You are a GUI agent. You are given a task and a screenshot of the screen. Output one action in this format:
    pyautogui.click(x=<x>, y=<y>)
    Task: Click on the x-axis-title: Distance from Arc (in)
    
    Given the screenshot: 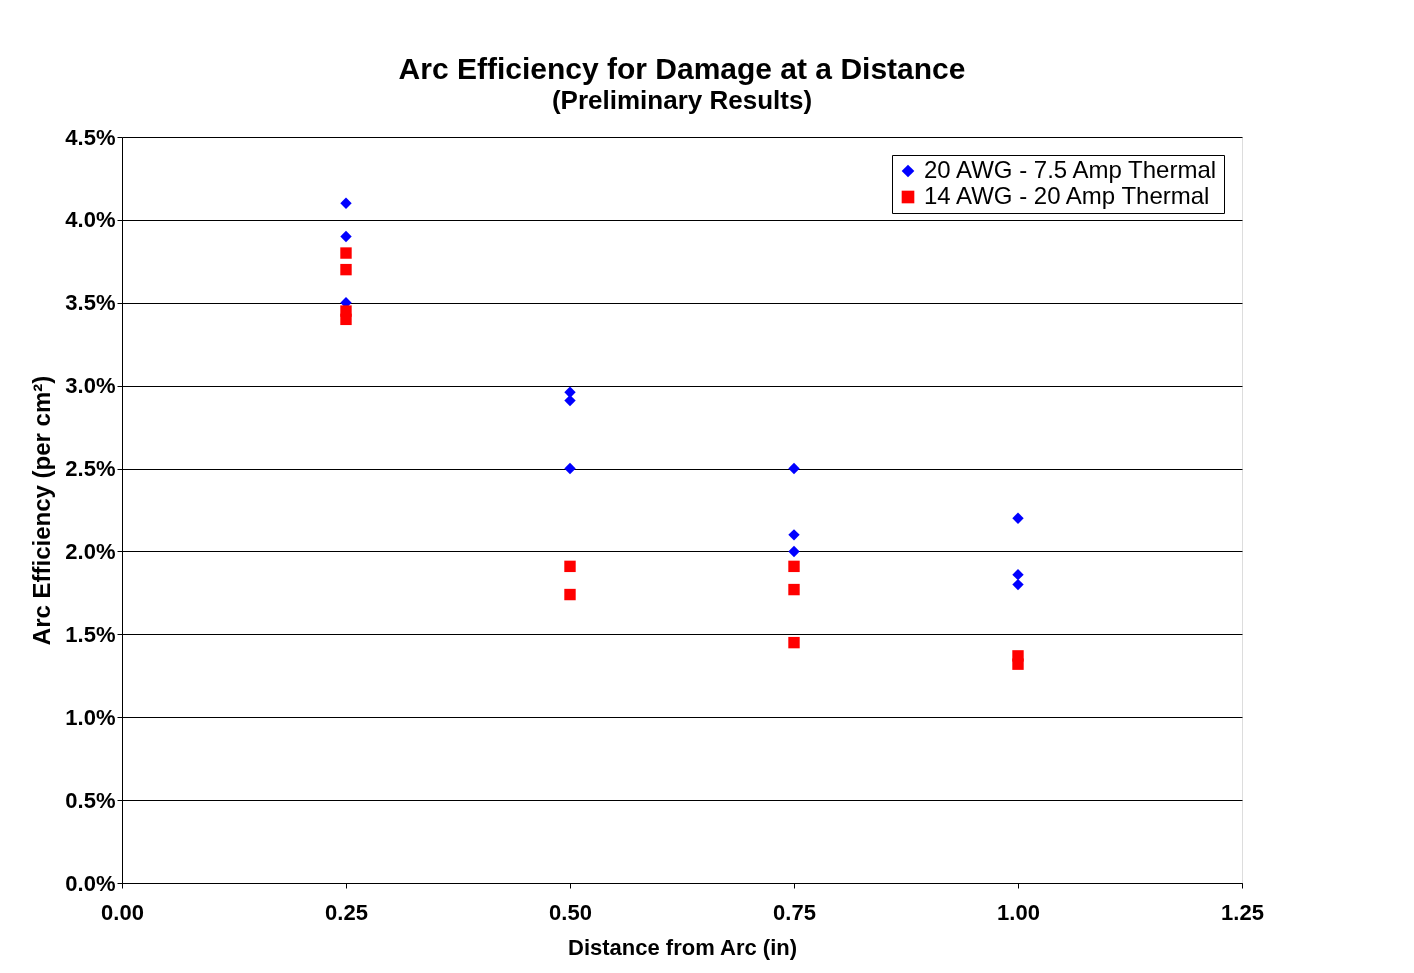 What is the action you would take?
    pyautogui.click(x=682, y=947)
    